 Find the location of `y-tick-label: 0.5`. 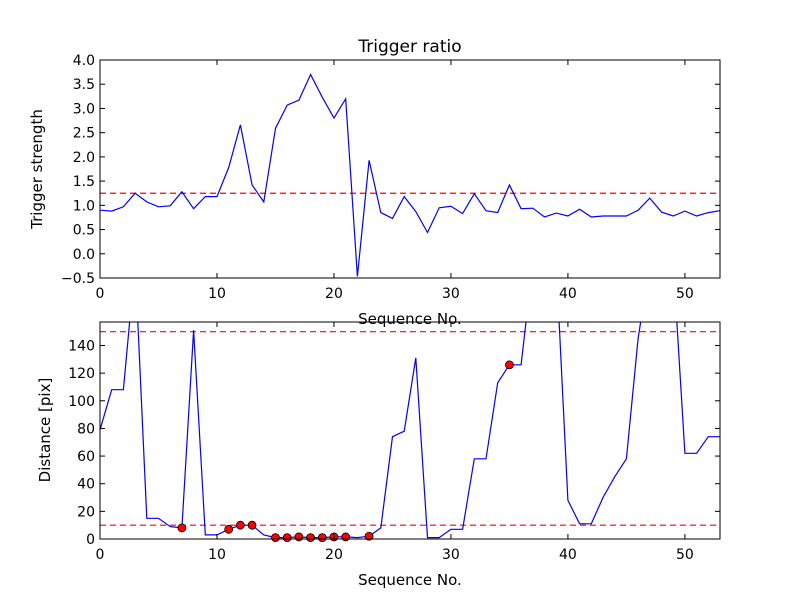

y-tick-label: 0.5 is located at coordinates (84, 231).